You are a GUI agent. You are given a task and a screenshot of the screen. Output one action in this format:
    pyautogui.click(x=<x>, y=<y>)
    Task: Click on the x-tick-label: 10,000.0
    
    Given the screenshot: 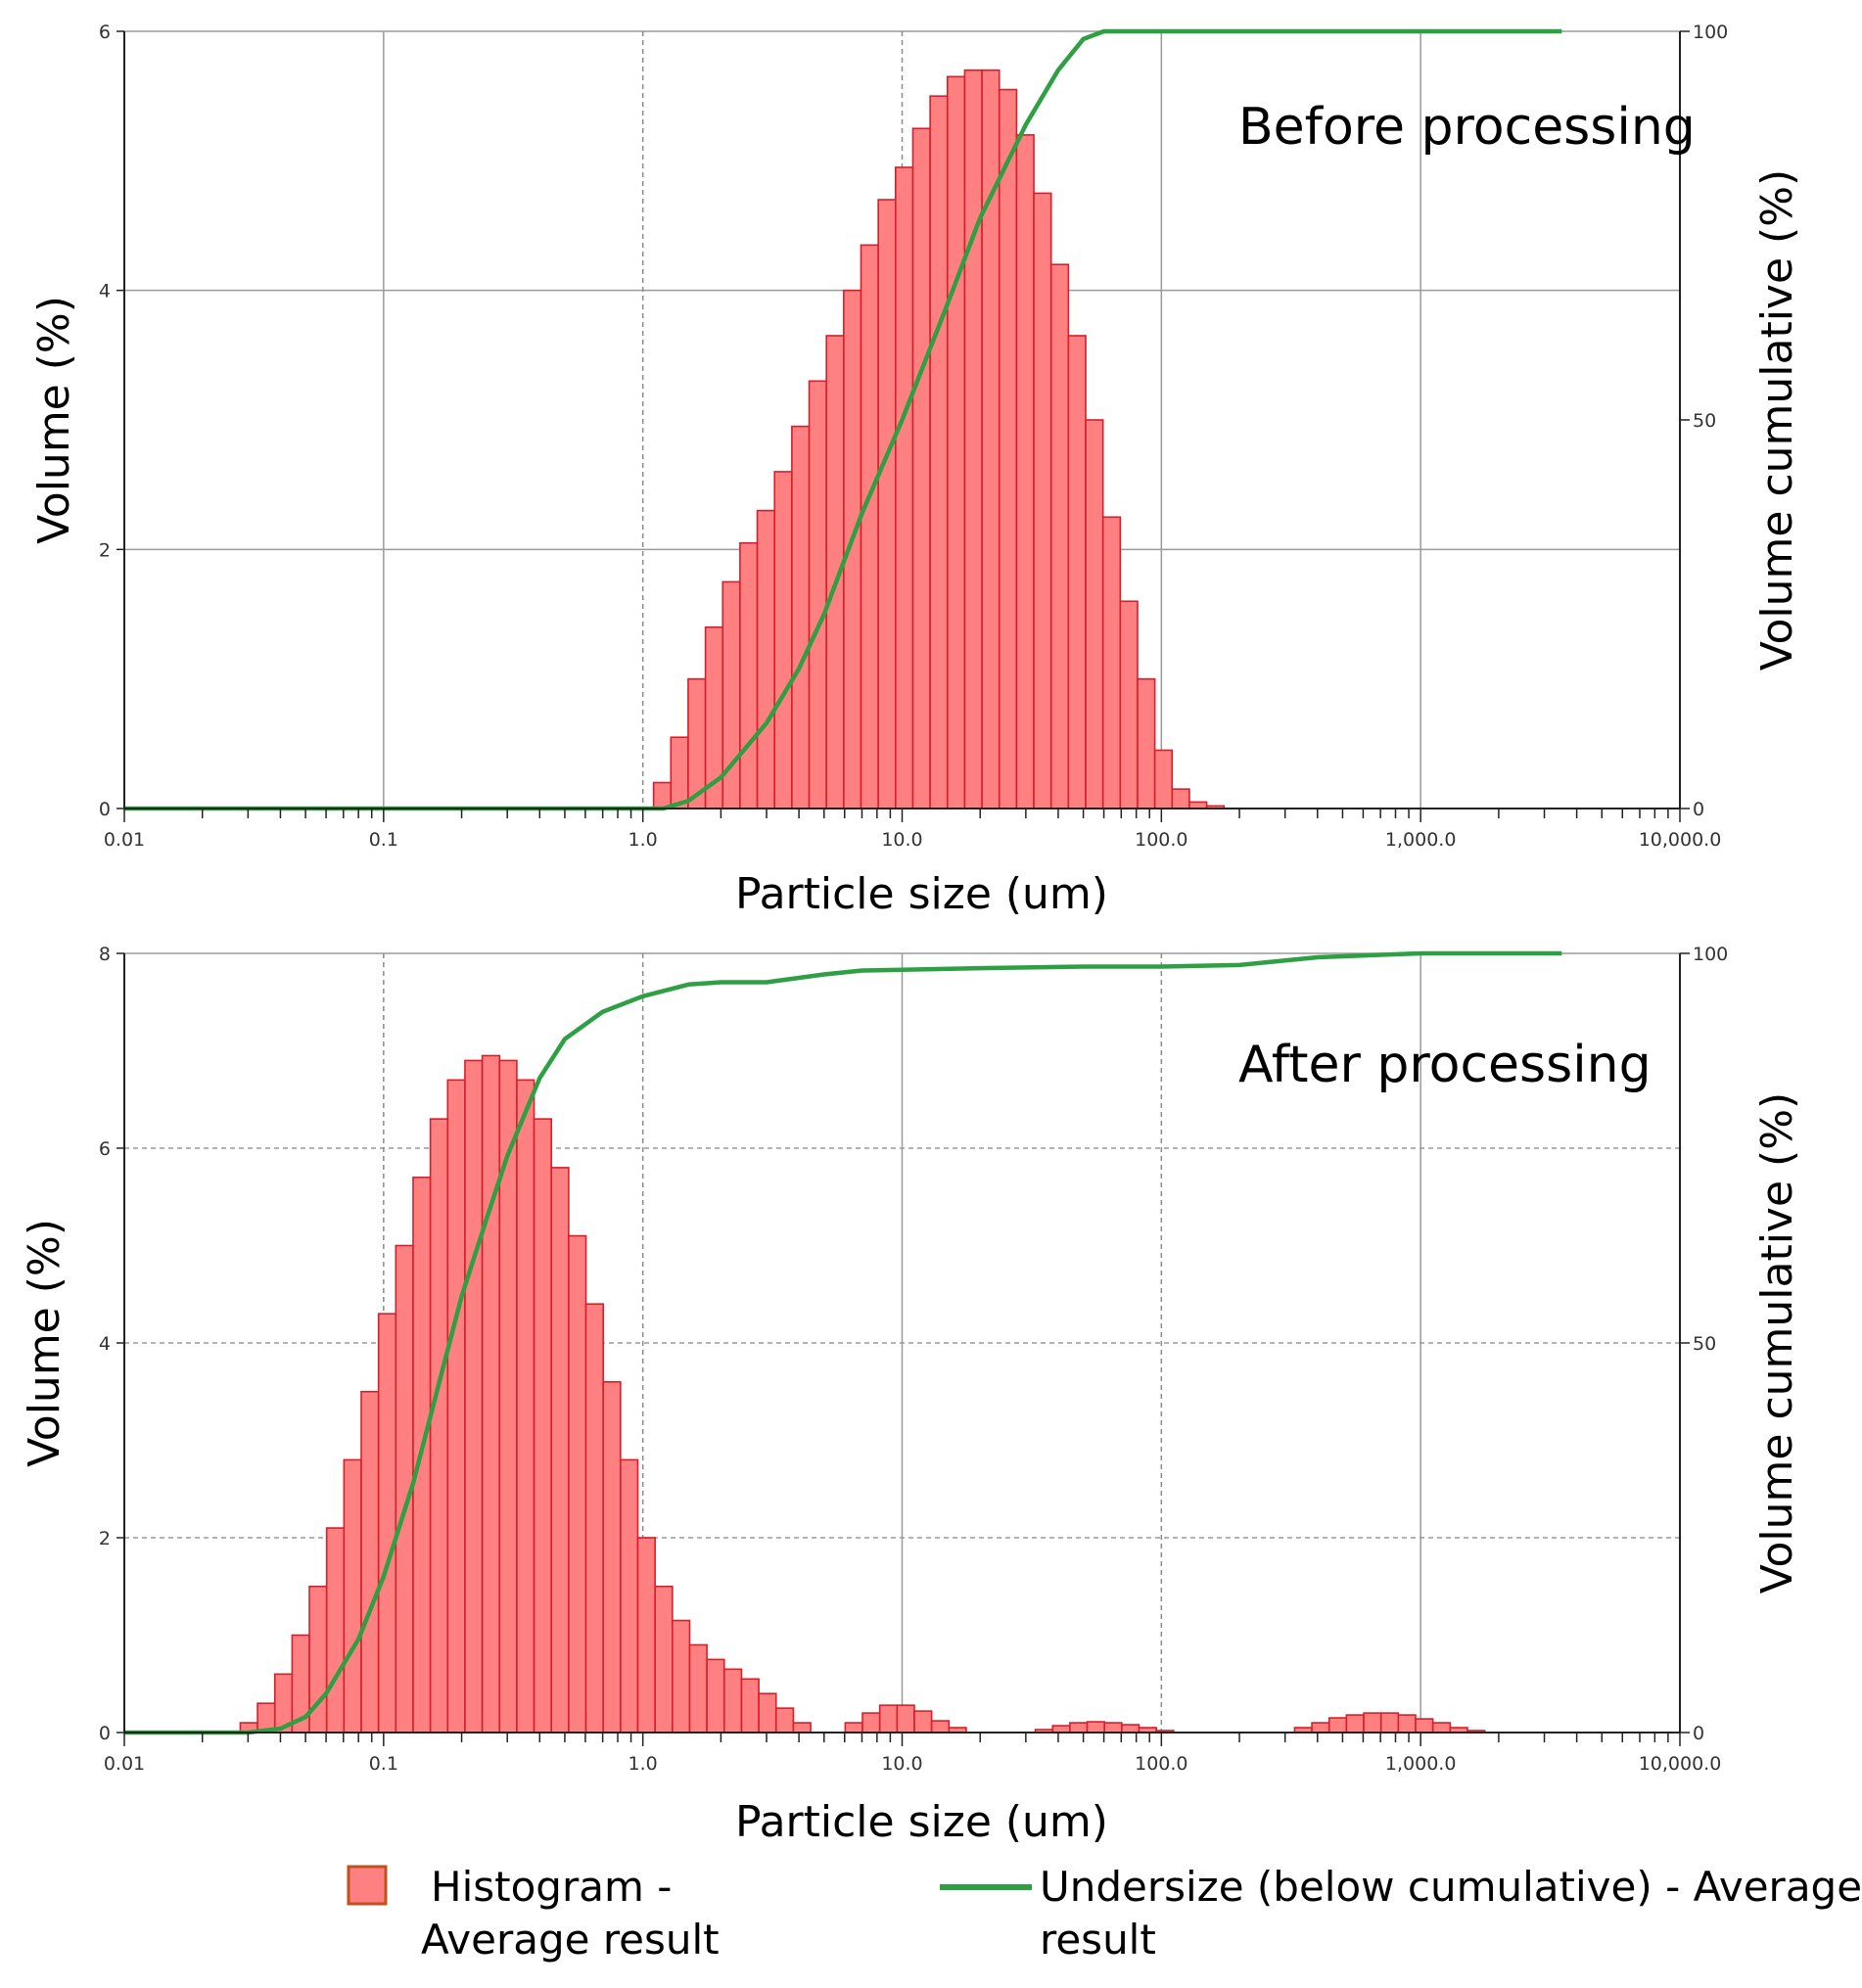 What is the action you would take?
    pyautogui.click(x=1681, y=1764)
    